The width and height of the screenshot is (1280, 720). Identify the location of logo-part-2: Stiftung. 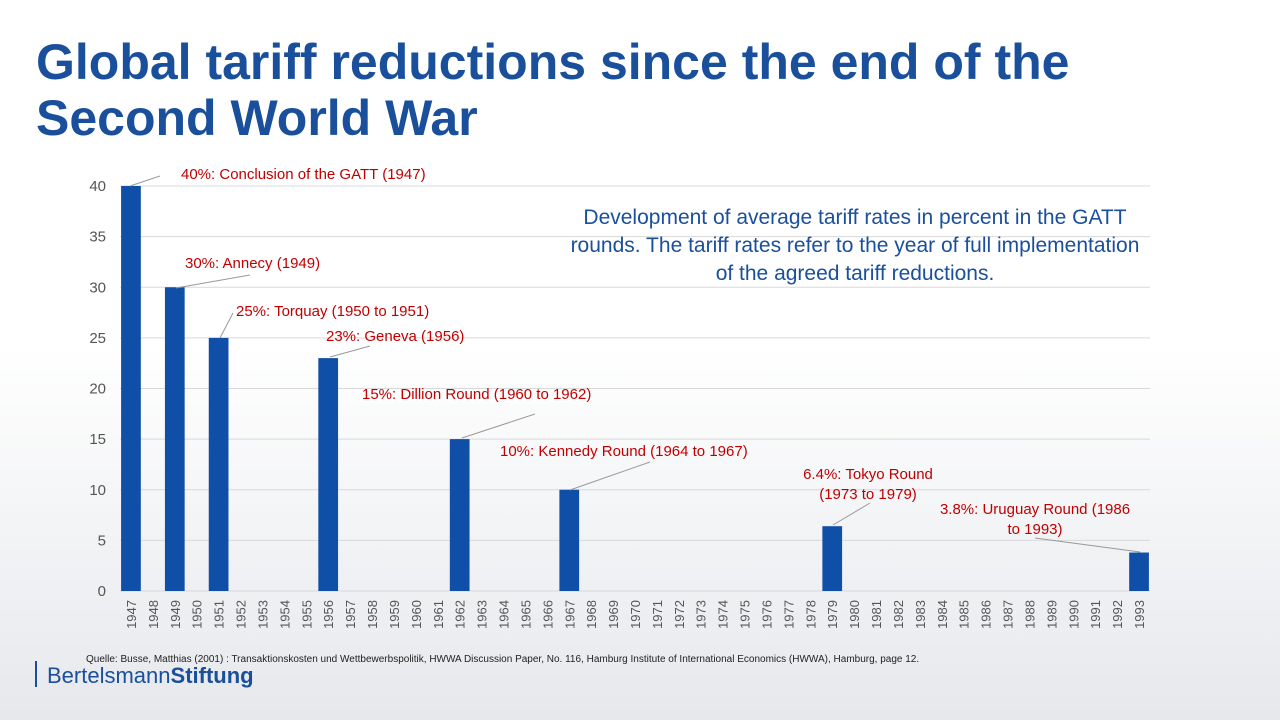
(212, 675).